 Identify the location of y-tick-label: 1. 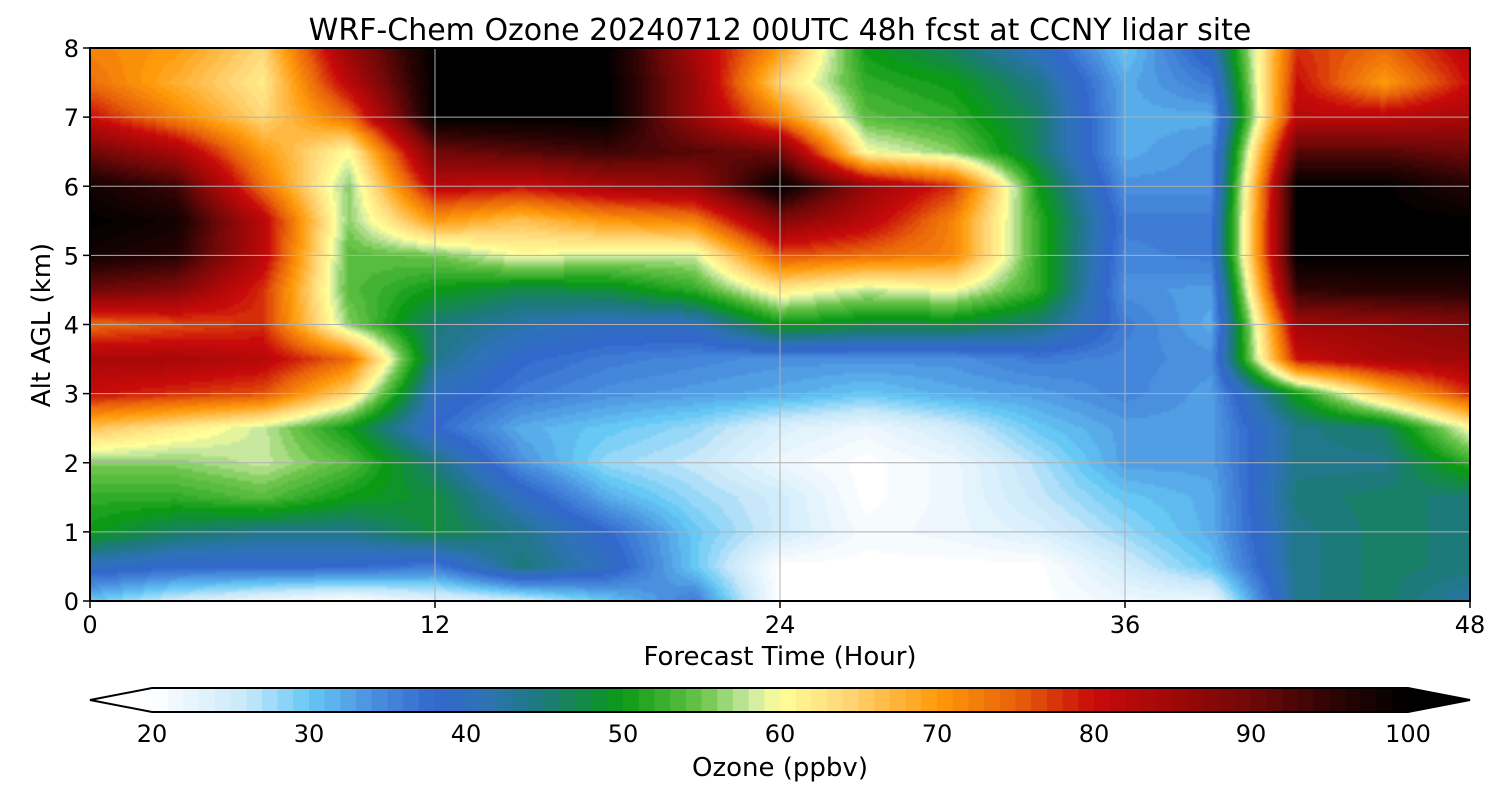
(71, 533).